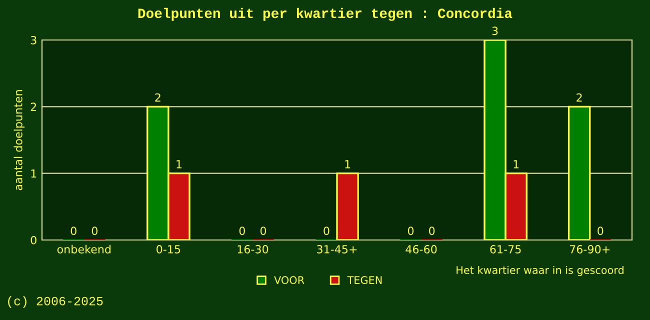 This screenshot has height=320, width=650. Describe the element at coordinates (590, 249) in the screenshot. I see `x-tick-label: 76-90+` at that location.